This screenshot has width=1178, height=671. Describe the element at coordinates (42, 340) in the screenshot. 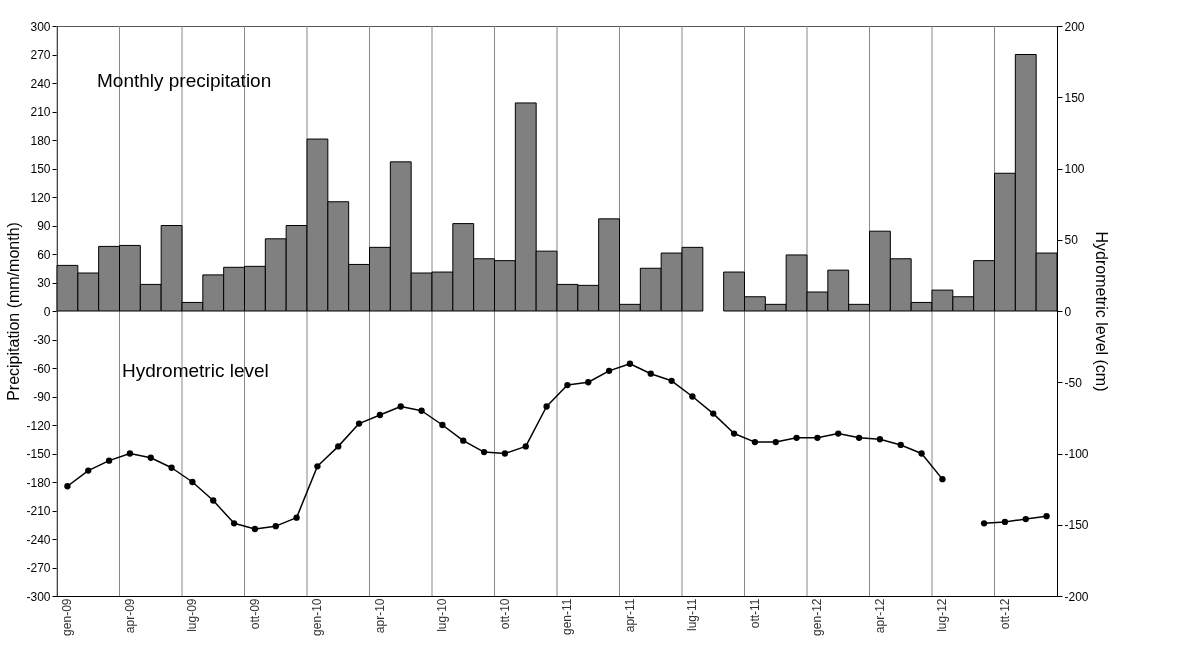

I see `y-tick-label: -30` at that location.